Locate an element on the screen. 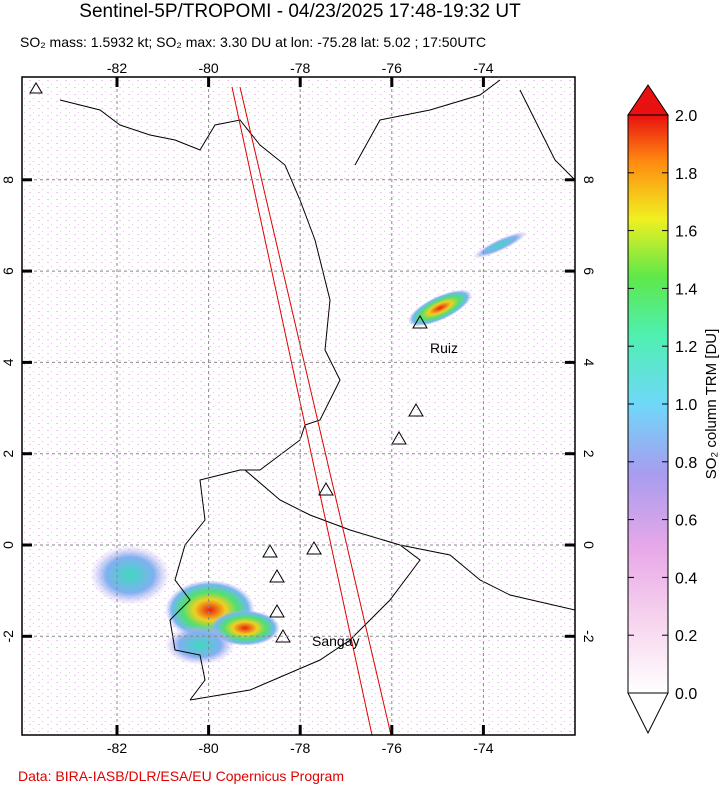  colorbar-min-arrow is located at coordinates (648, 713).